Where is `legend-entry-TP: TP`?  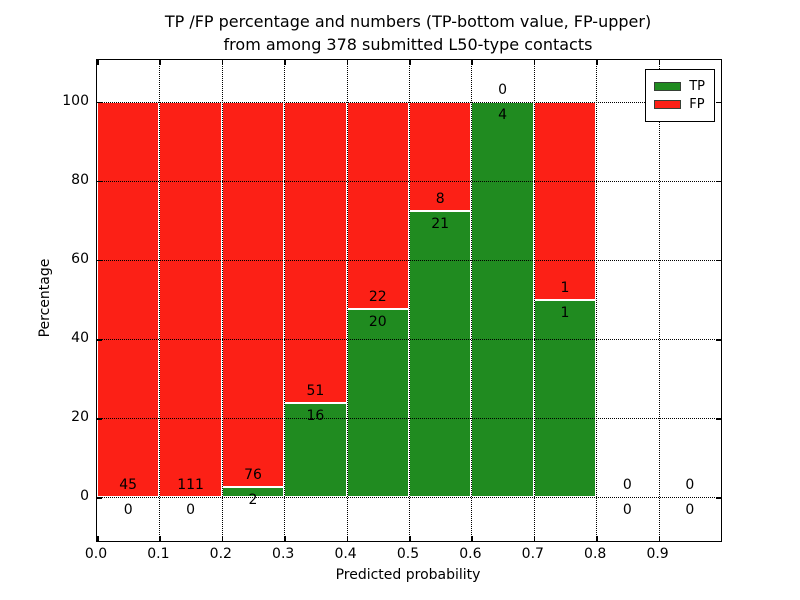
legend-entry-TP: TP is located at coordinates (679, 86).